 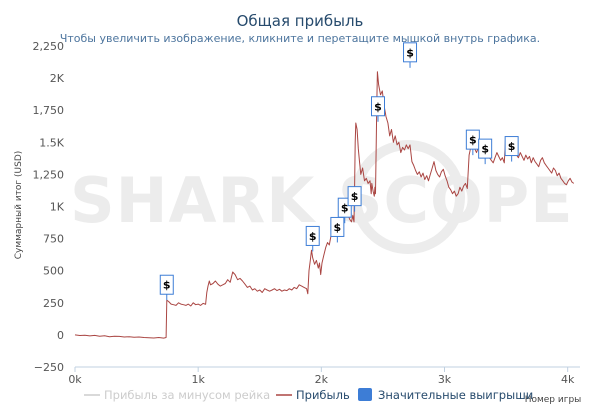 I want to click on y-axis-ticks: −250 0 250 500 750 1K 1,250 1.5K 1,750 2K 2,250, so click(x=49, y=207).